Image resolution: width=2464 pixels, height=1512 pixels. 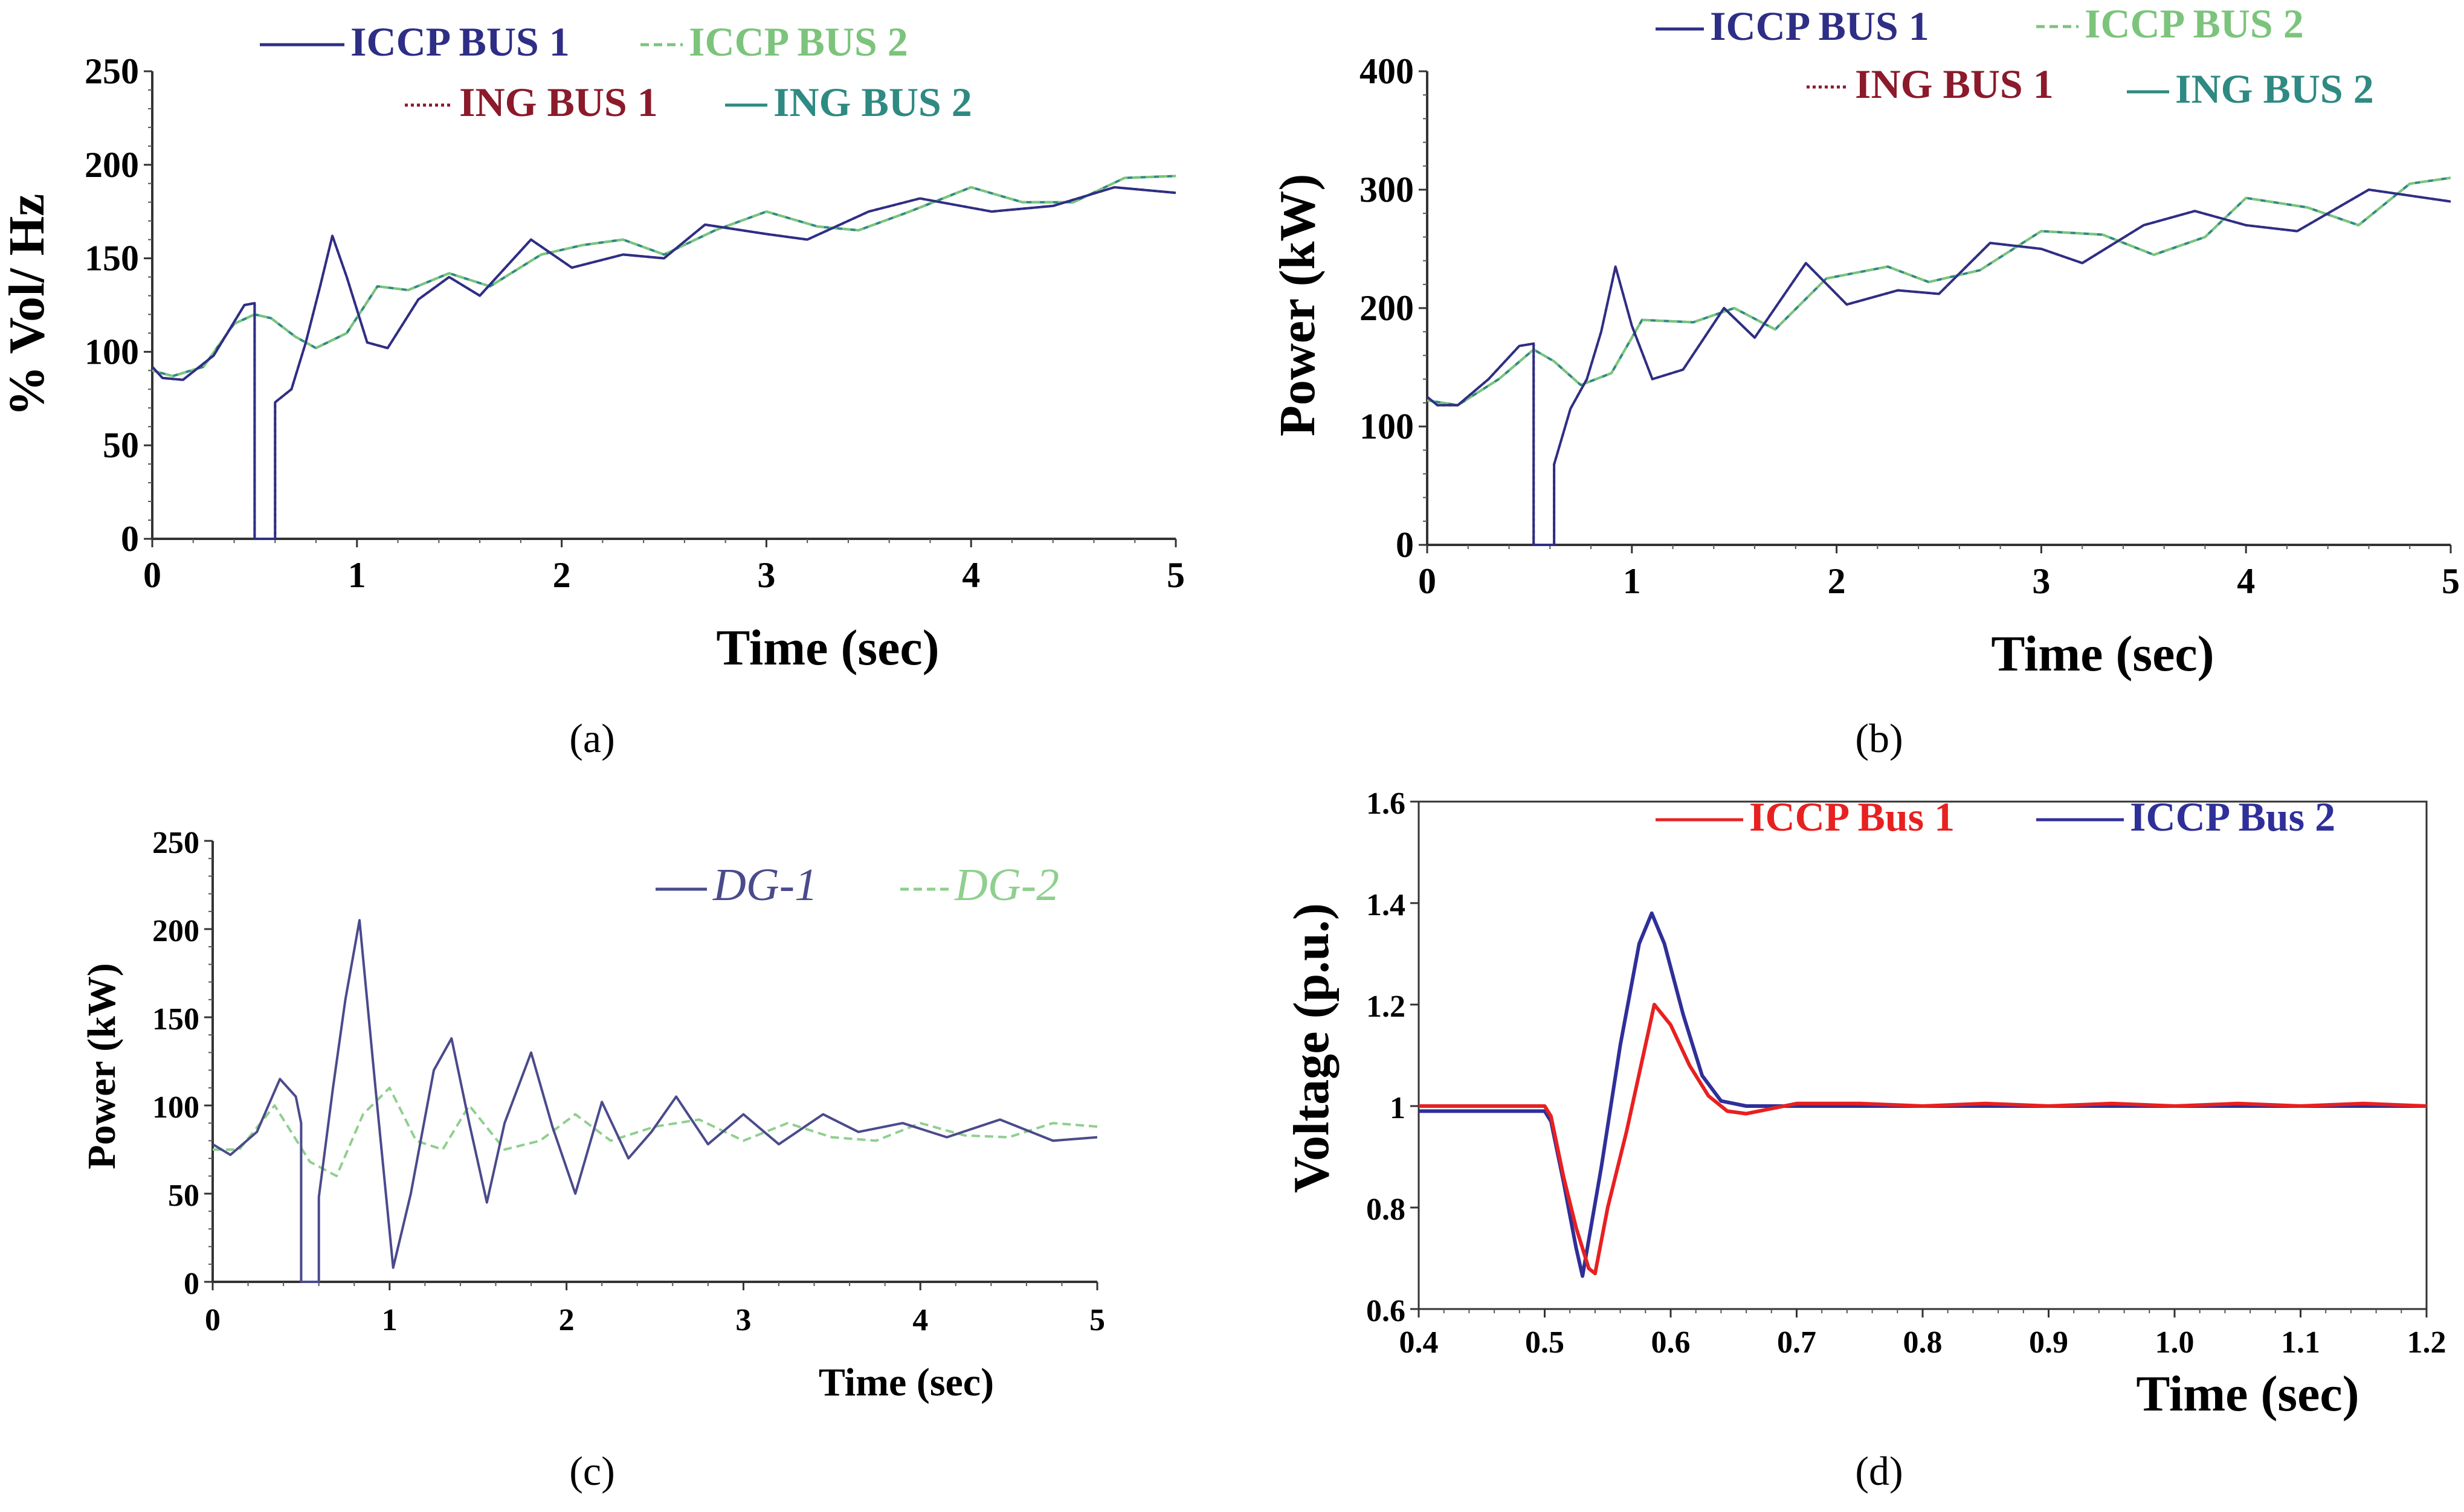 What do you see at coordinates (27, 305) in the screenshot?
I see `y-axis-label: % Vol/ Hz` at bounding box center [27, 305].